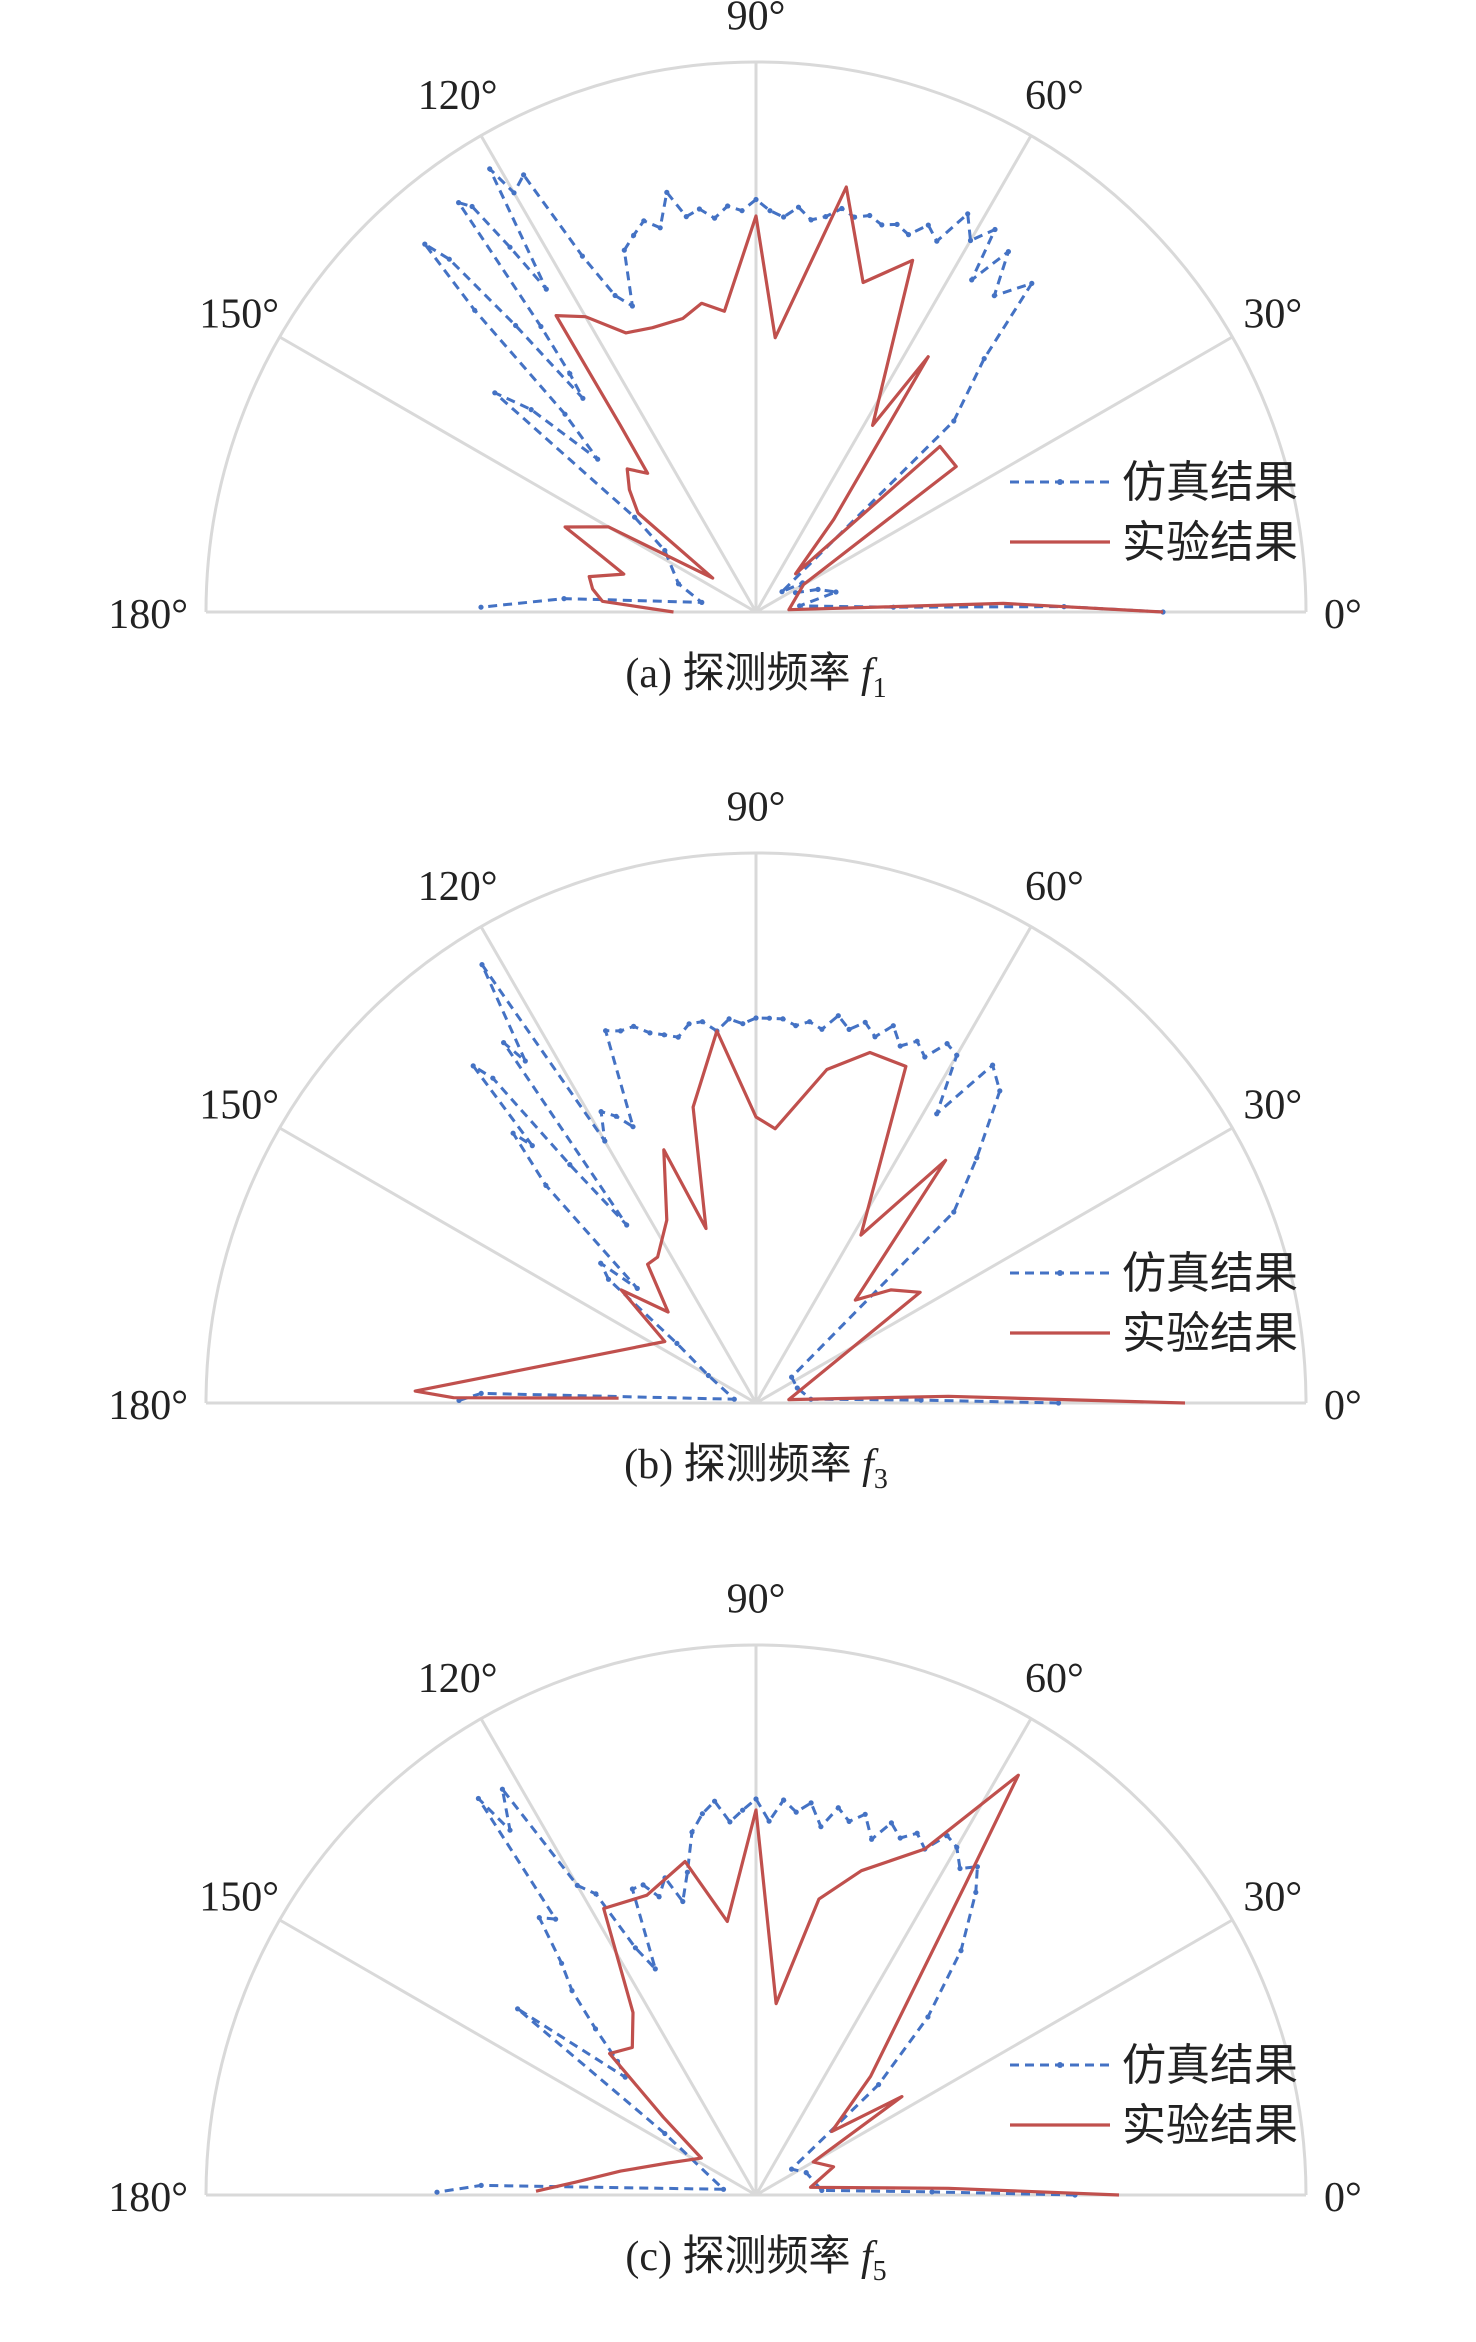  Describe the element at coordinates (1210, 542) in the screenshot. I see `legend-label-exp: 实验结果` at that location.